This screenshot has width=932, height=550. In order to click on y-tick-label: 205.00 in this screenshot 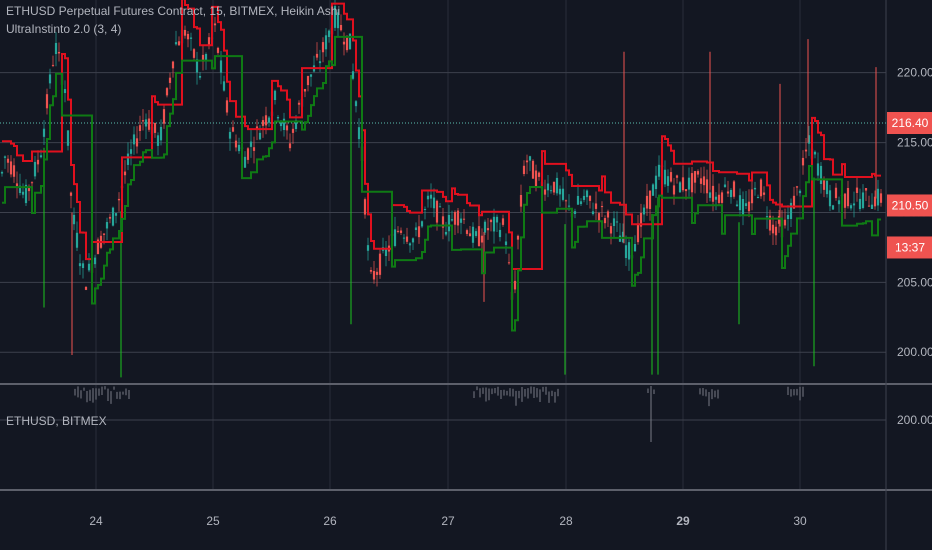, I will do `click(914, 282)`.